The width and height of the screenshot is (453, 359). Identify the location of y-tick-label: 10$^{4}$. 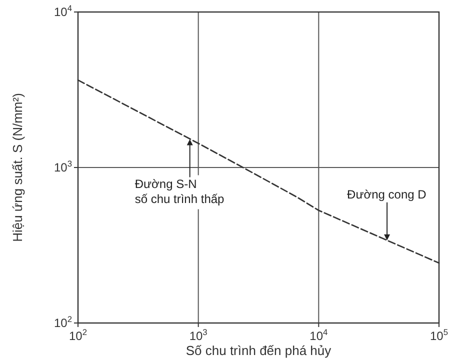
(63, 11).